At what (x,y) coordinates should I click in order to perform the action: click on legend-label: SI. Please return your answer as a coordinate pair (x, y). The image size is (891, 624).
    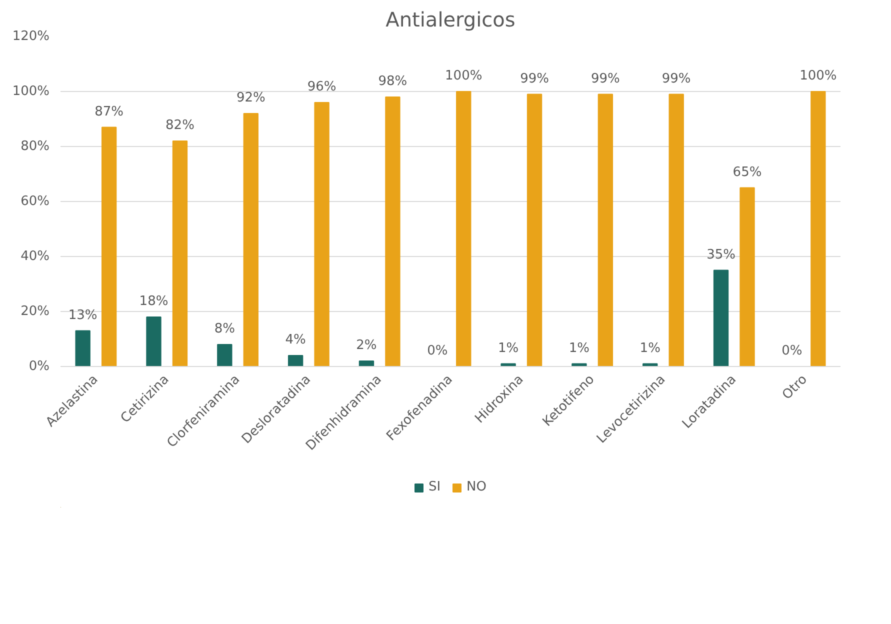
    Looking at the image, I should click on (435, 487).